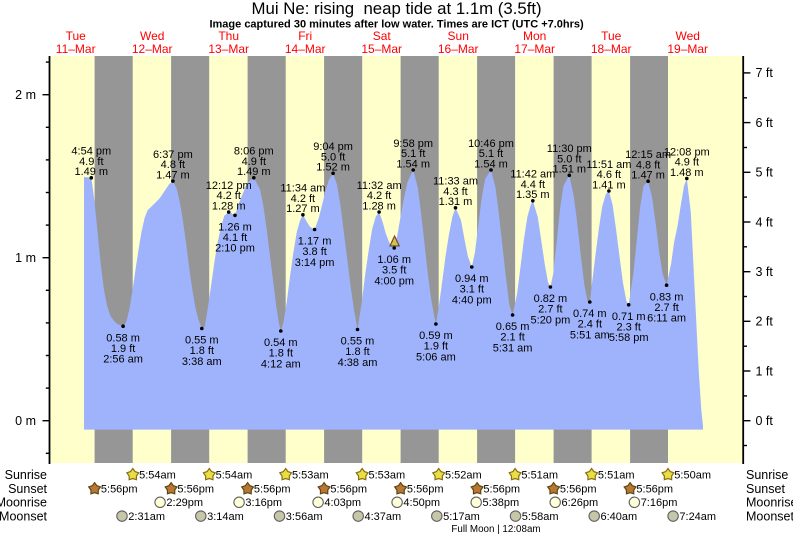 This screenshot has height=537, width=793. Describe the element at coordinates (202, 362) in the screenshot. I see `svg-text: 3:38 am` at that location.